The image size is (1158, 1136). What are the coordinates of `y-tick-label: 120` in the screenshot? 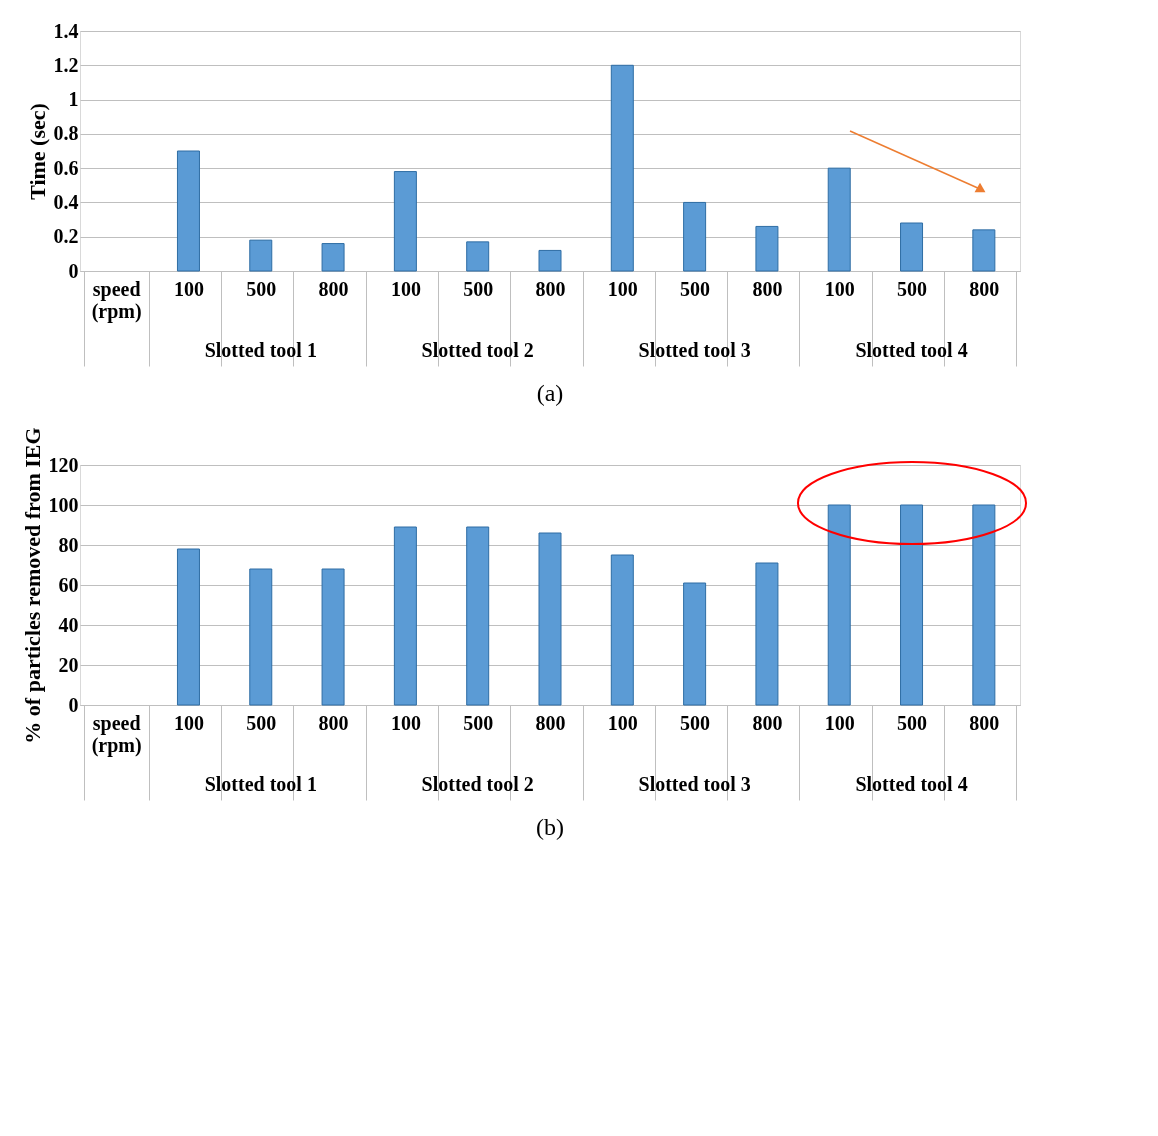 It's located at (63, 464).